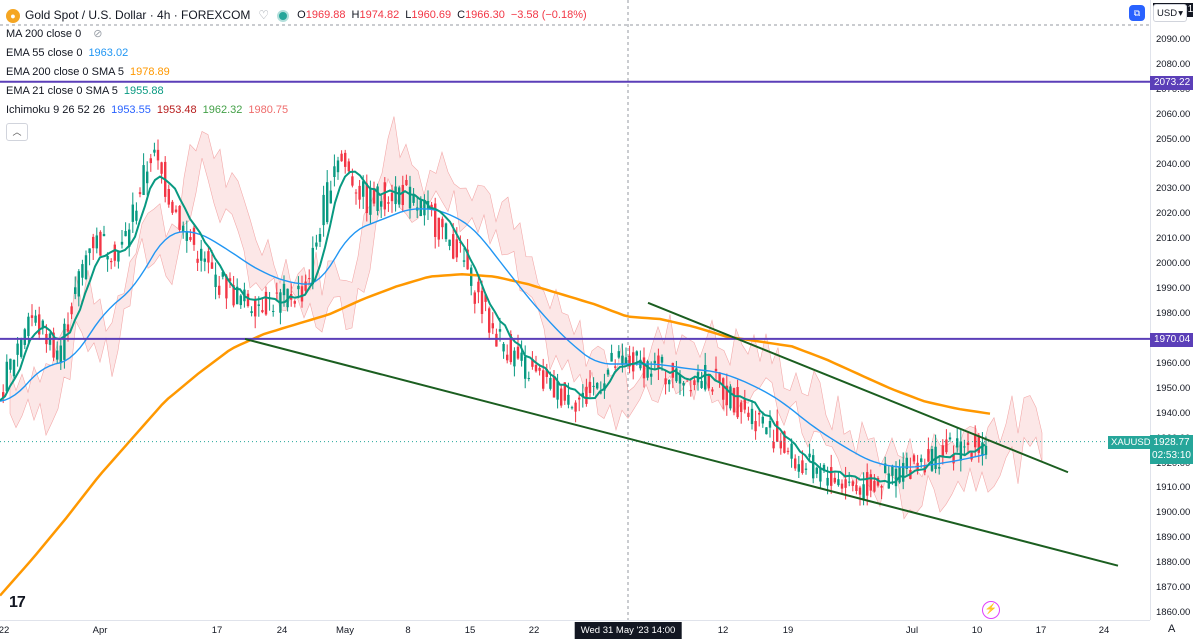 The width and height of the screenshot is (1193, 641). Describe the element at coordinates (264, 15) in the screenshot. I see `heart-icon: ♡` at that location.